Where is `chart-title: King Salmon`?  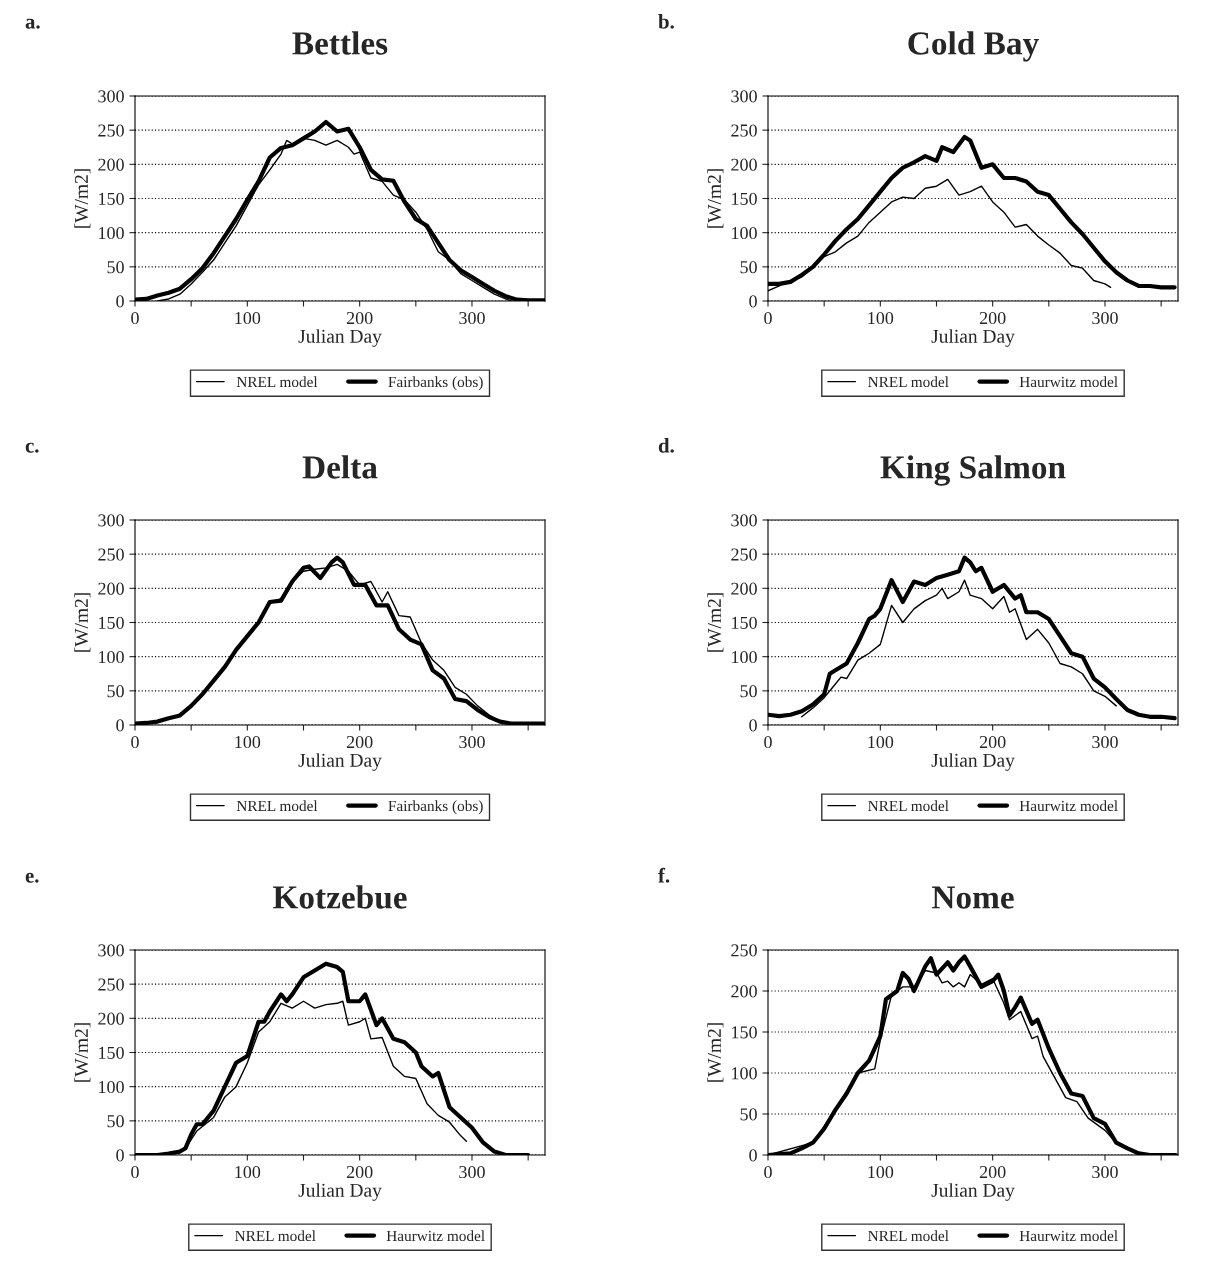 chart-title: King Salmon is located at coordinates (973, 470).